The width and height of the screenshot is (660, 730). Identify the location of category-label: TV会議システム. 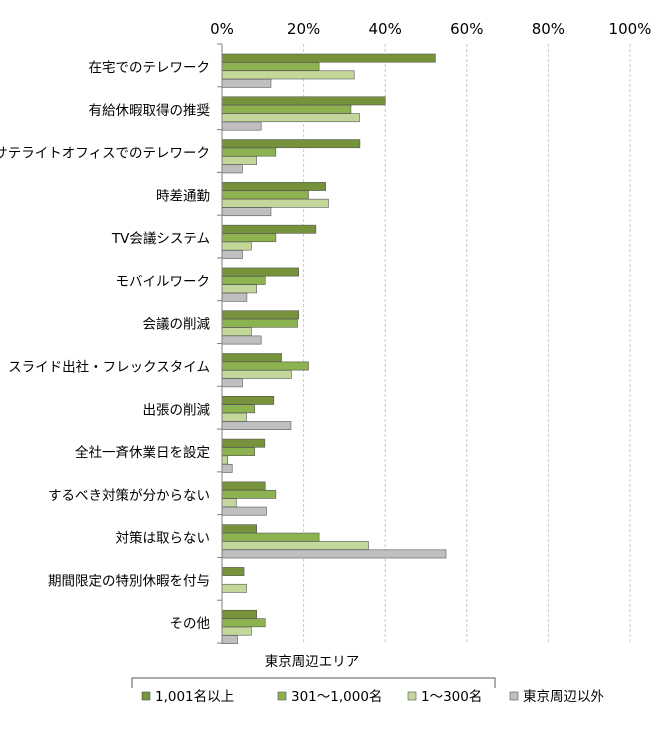
(160, 238).